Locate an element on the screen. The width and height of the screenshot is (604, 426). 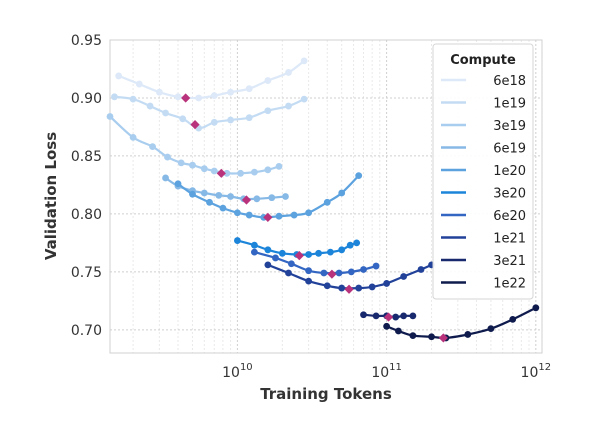
legend-label: 3e21 is located at coordinates (509, 261).